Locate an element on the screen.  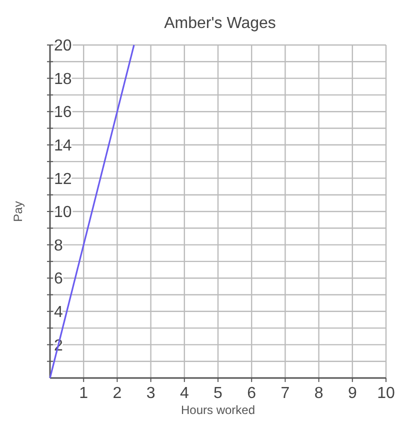
x-tick-label: 7 is located at coordinates (285, 393).